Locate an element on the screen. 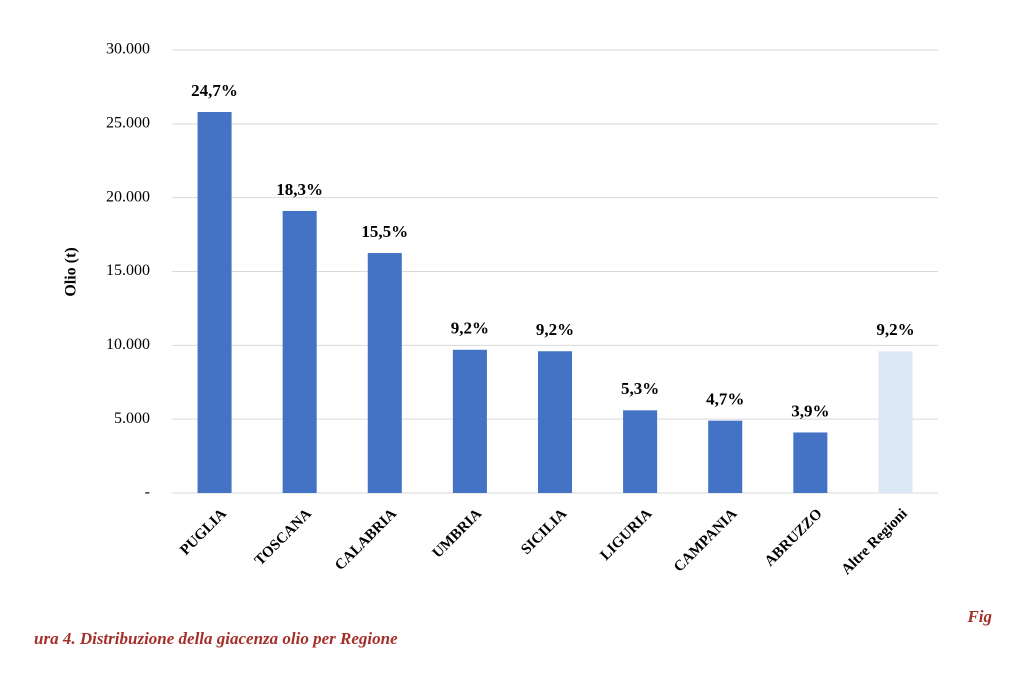 The height and width of the screenshot is (690, 1024). y-tick-label: 15.000 is located at coordinates (128, 270).